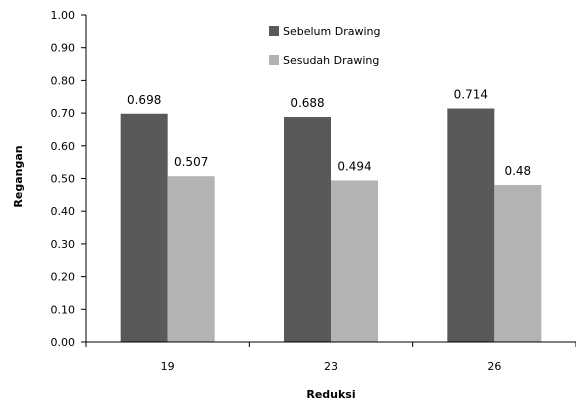  I want to click on legend-label-sebelum: Sebelum Drawing, so click(331, 31).